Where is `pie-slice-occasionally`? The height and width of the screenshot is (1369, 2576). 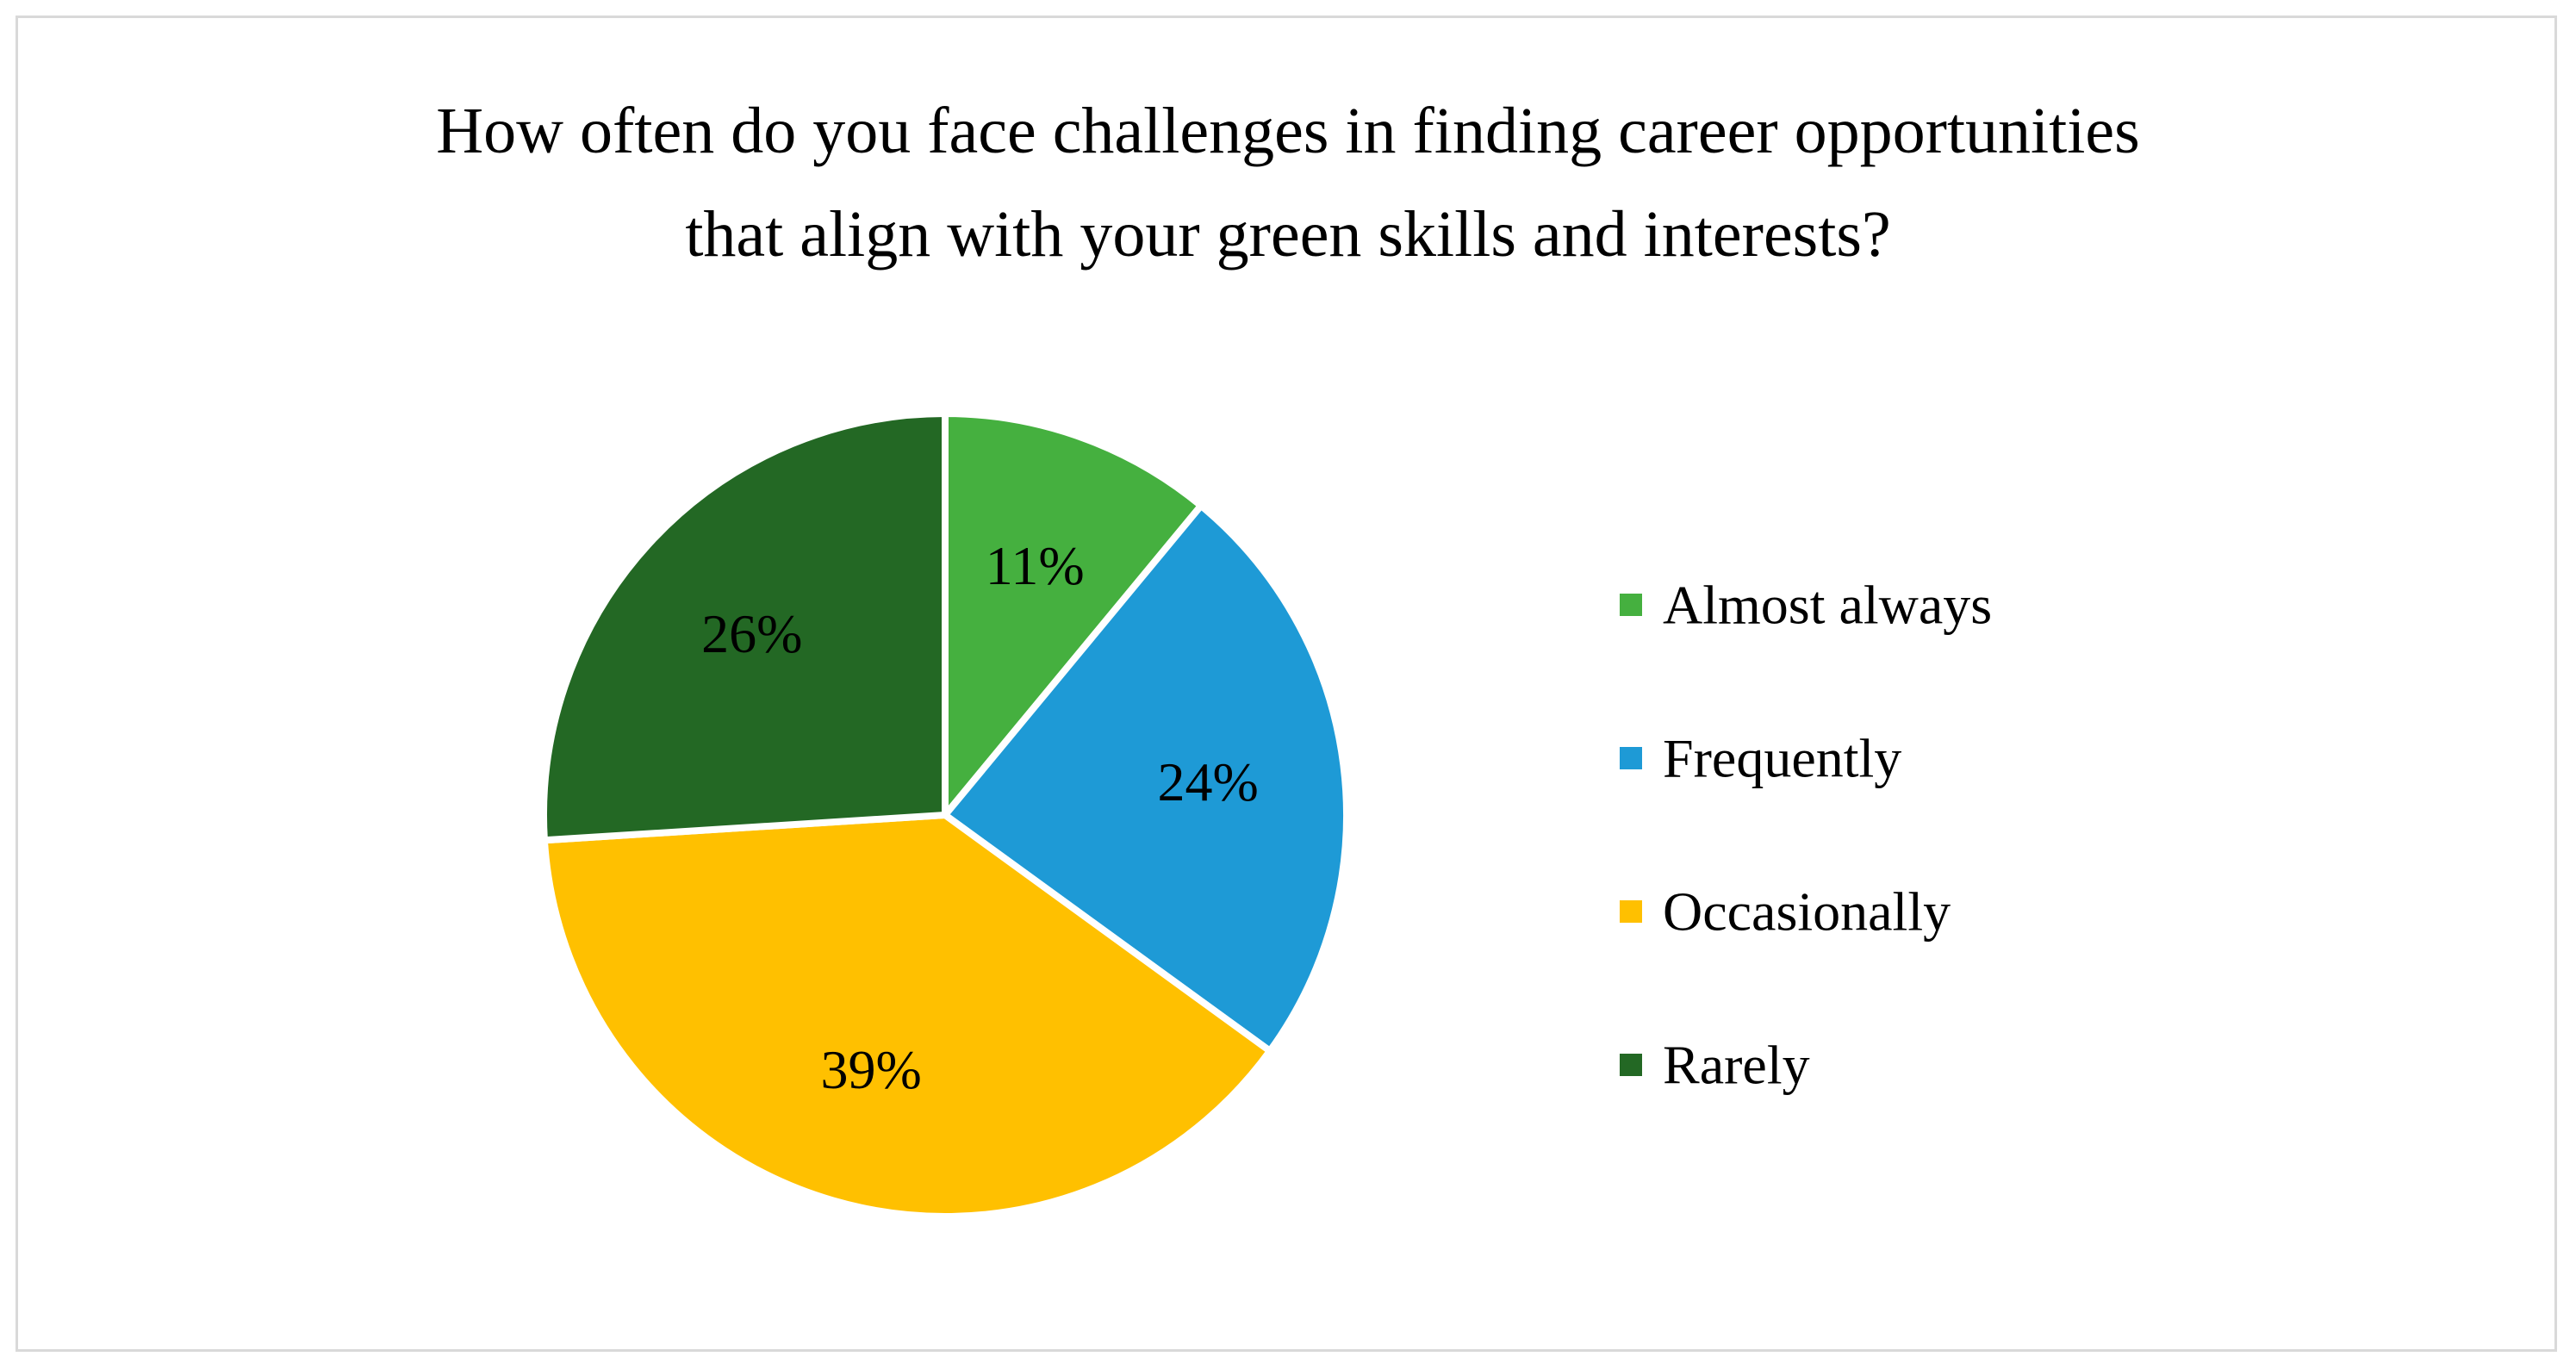
pie-slice-occasionally is located at coordinates (906, 1016).